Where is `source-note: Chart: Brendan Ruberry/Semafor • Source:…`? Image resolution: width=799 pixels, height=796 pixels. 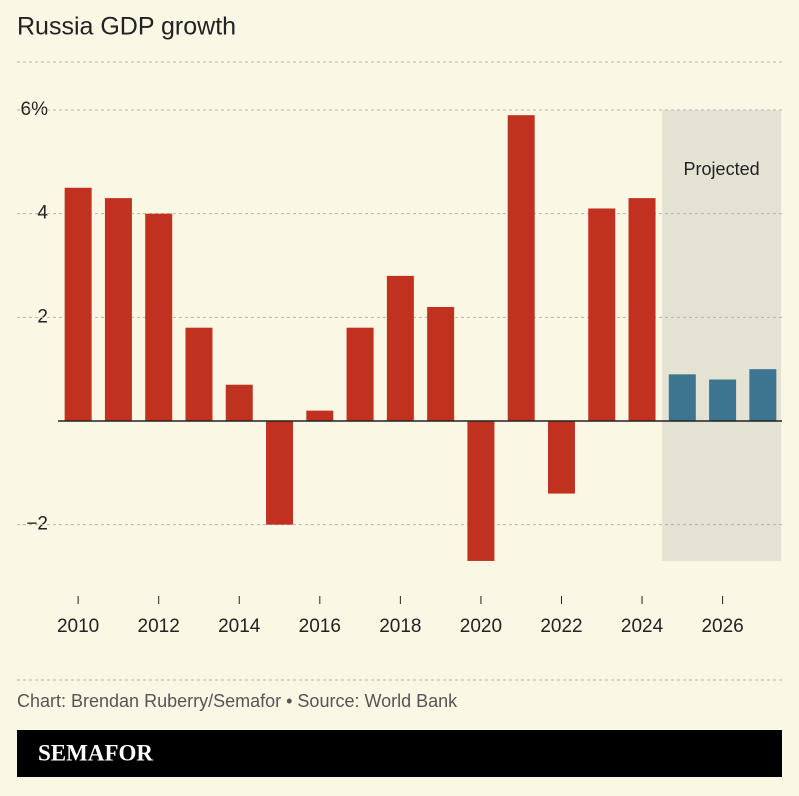 source-note: Chart: Brendan Ruberry/Semafor • Source:… is located at coordinates (237, 701).